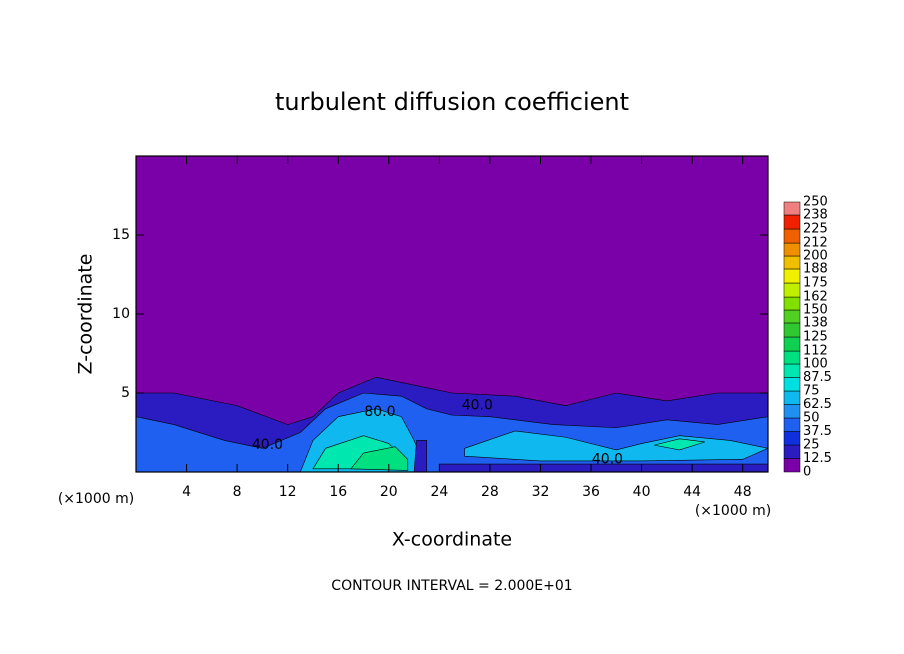 The image size is (904, 654). What do you see at coordinates (96, 499) in the screenshot?
I see `y-unit-label: (×1000 m)` at bounding box center [96, 499].